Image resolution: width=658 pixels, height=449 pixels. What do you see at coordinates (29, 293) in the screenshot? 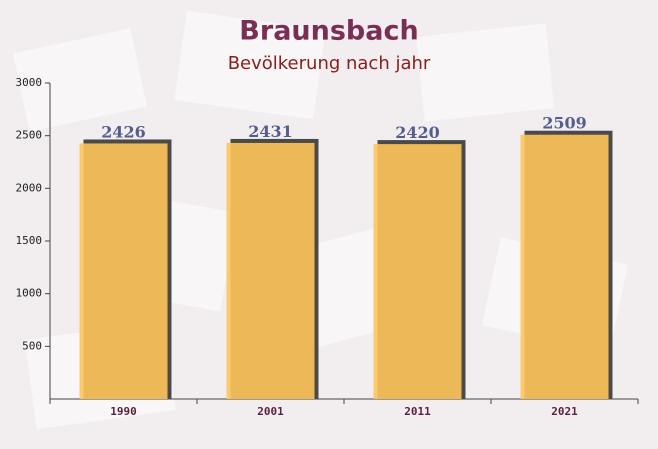
I see `y-tick-label: 1000` at bounding box center [29, 293].